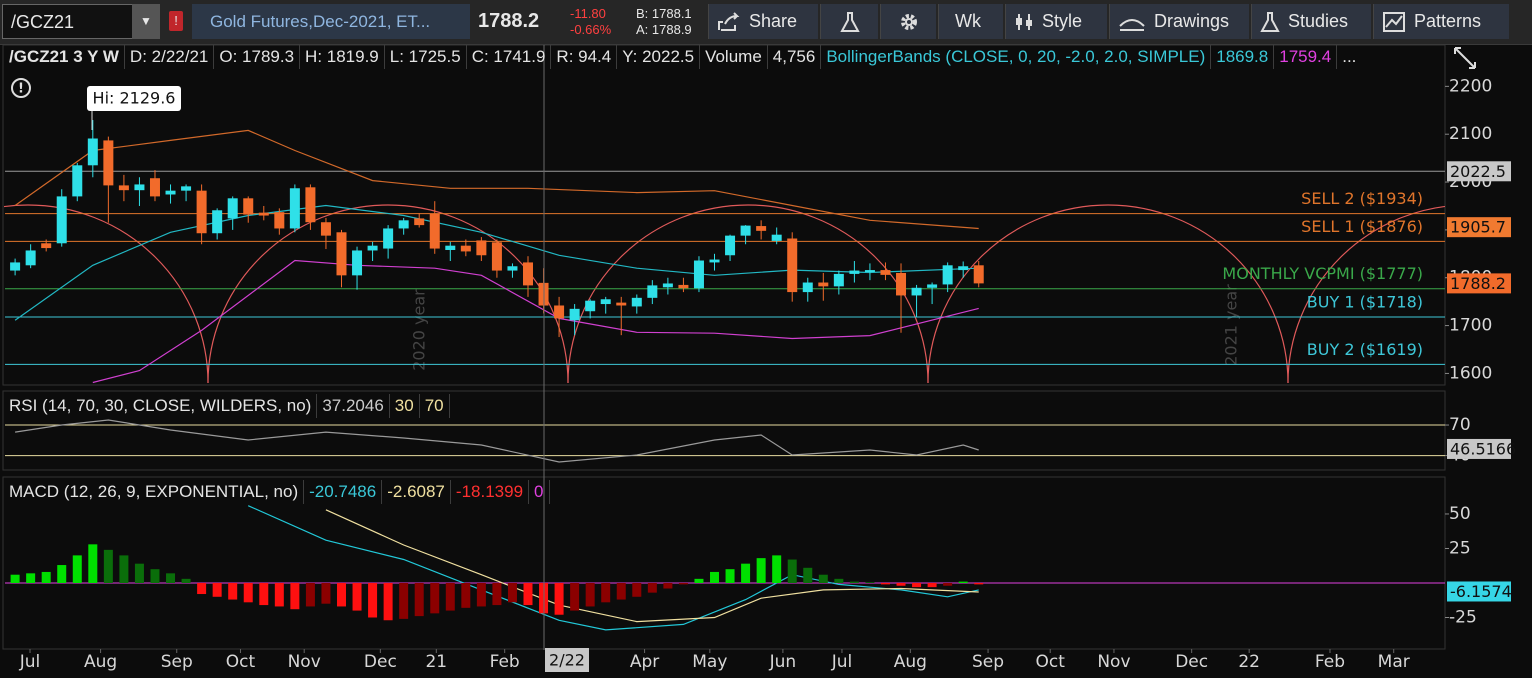 The width and height of the screenshot is (1532, 678). I want to click on settings-button, so click(908, 21).